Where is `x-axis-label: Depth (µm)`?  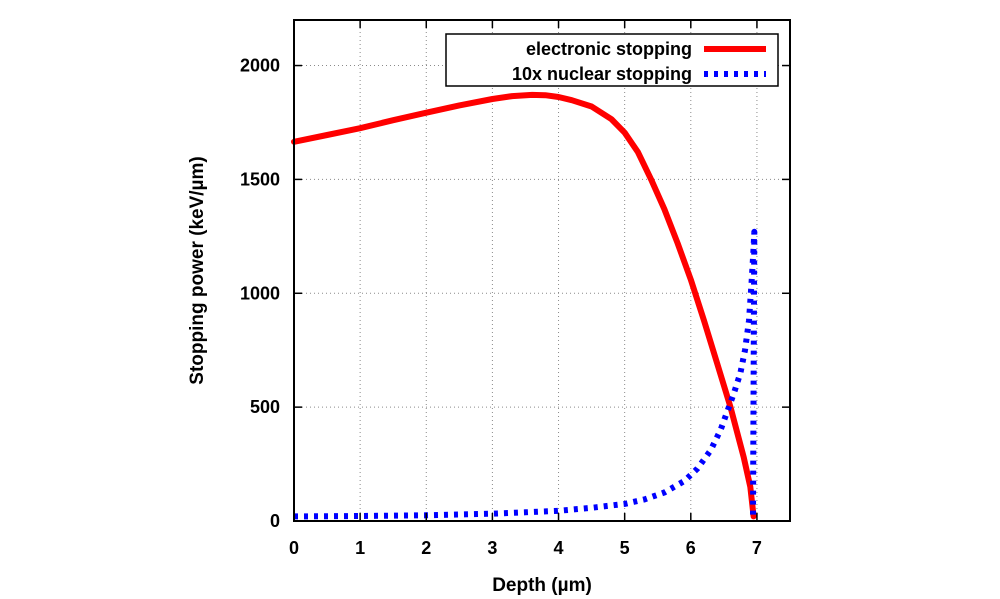 x-axis-label: Depth (µm) is located at coordinates (542, 585).